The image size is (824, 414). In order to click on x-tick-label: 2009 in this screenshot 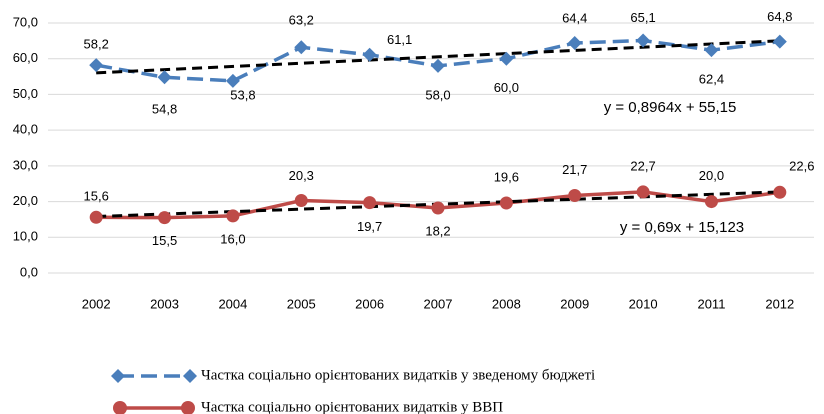, I will do `click(574, 303)`.